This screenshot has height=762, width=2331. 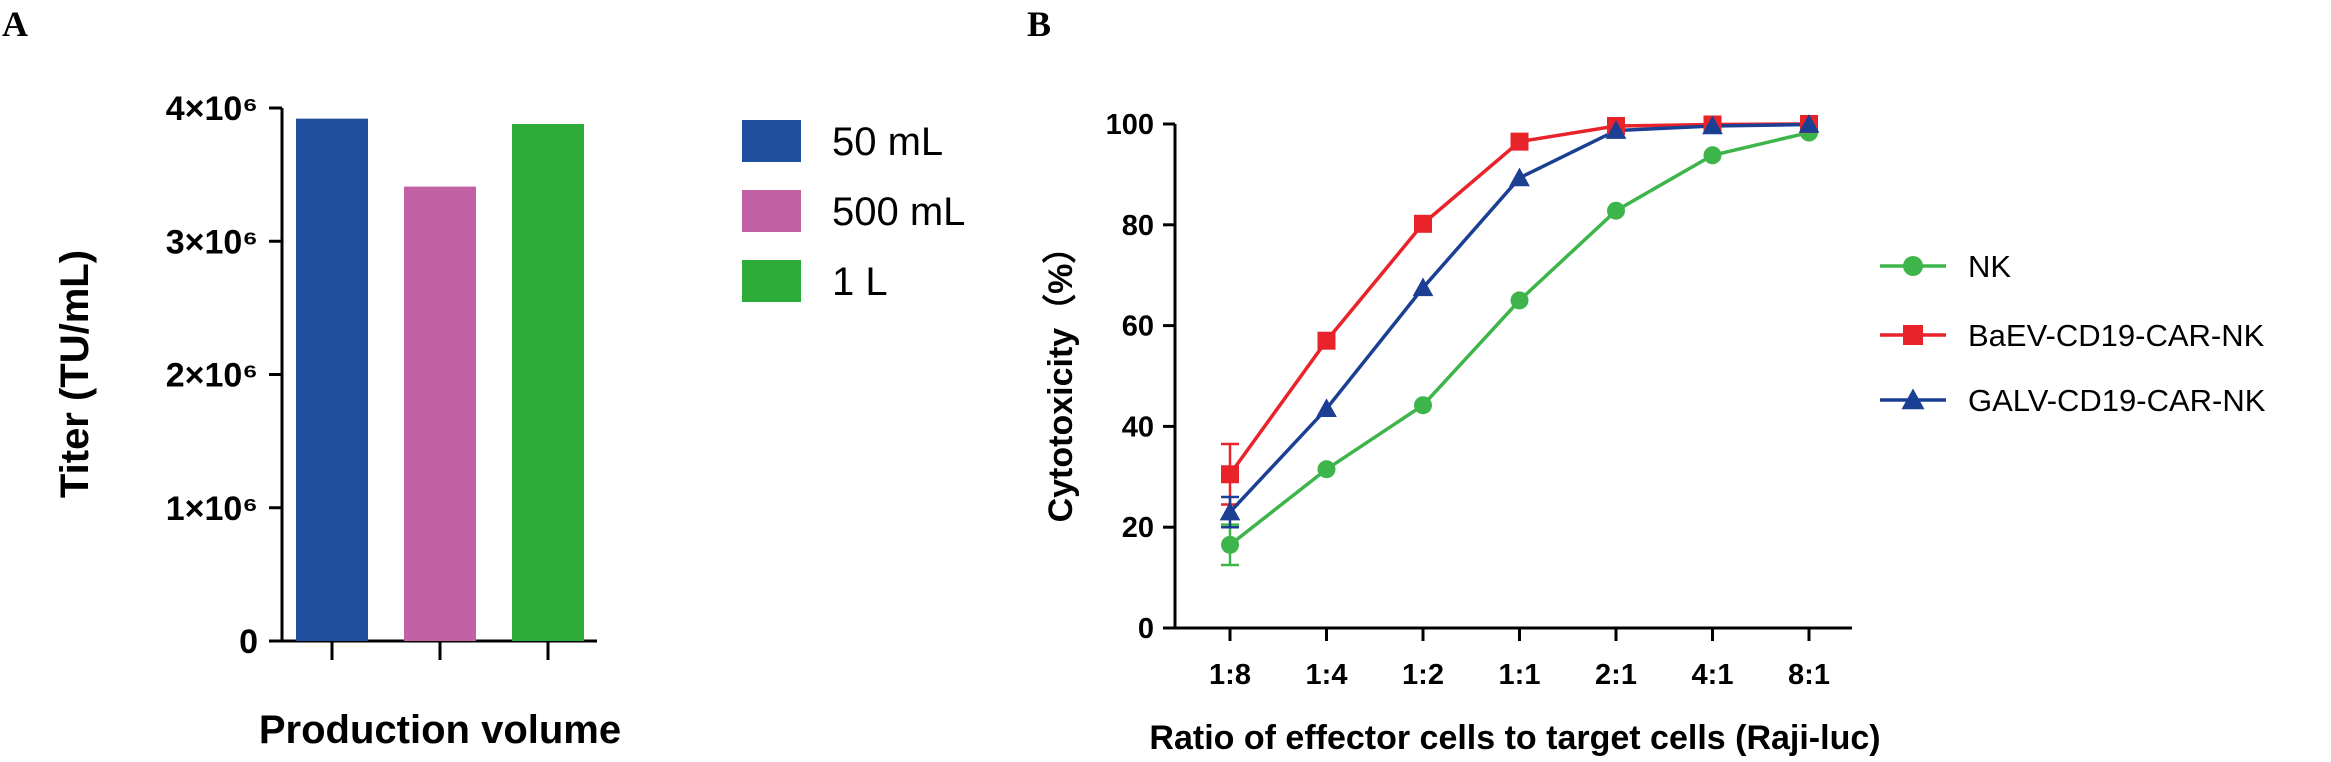 I want to click on panel-a-label: A, so click(x=15, y=24).